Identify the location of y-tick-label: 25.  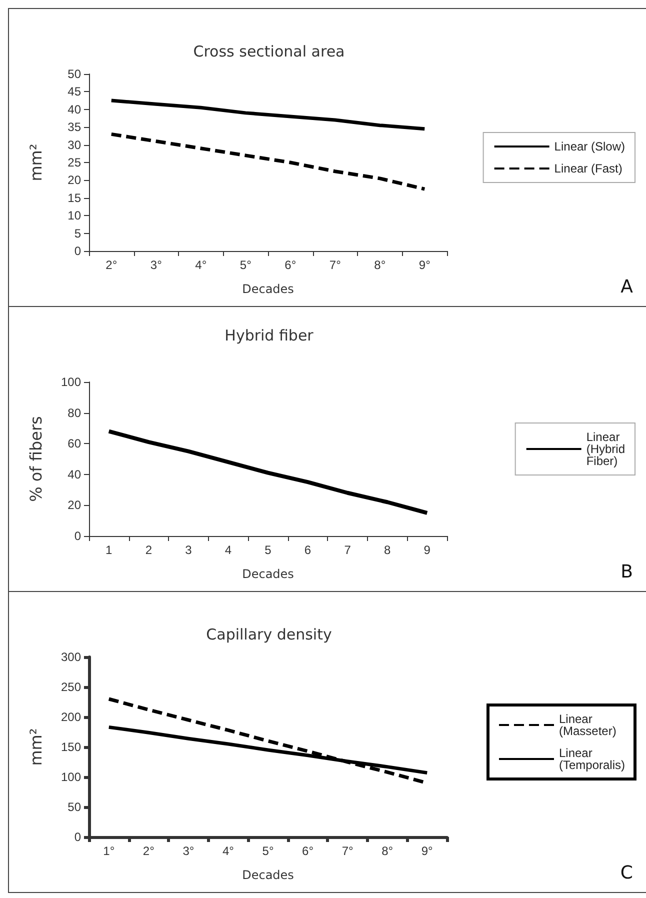
(75, 163).